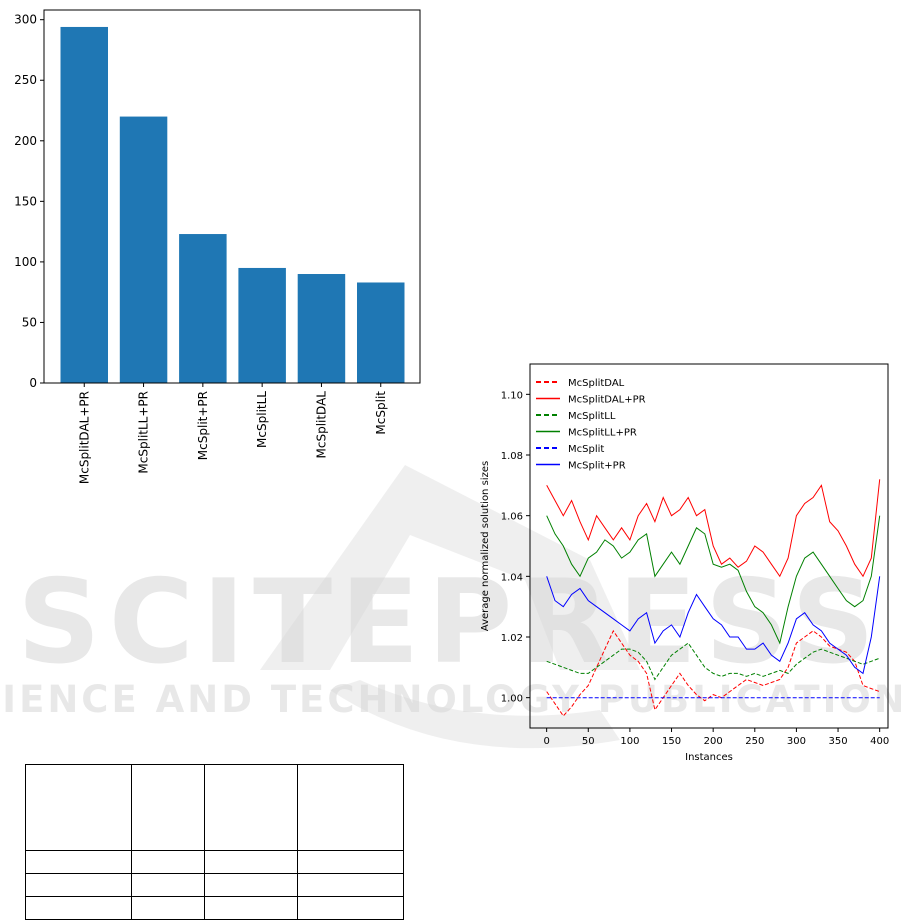 This screenshot has width=901, height=920. Describe the element at coordinates (262, 419) in the screenshot. I see `bar-x-tick-label: McSplitLL` at that location.